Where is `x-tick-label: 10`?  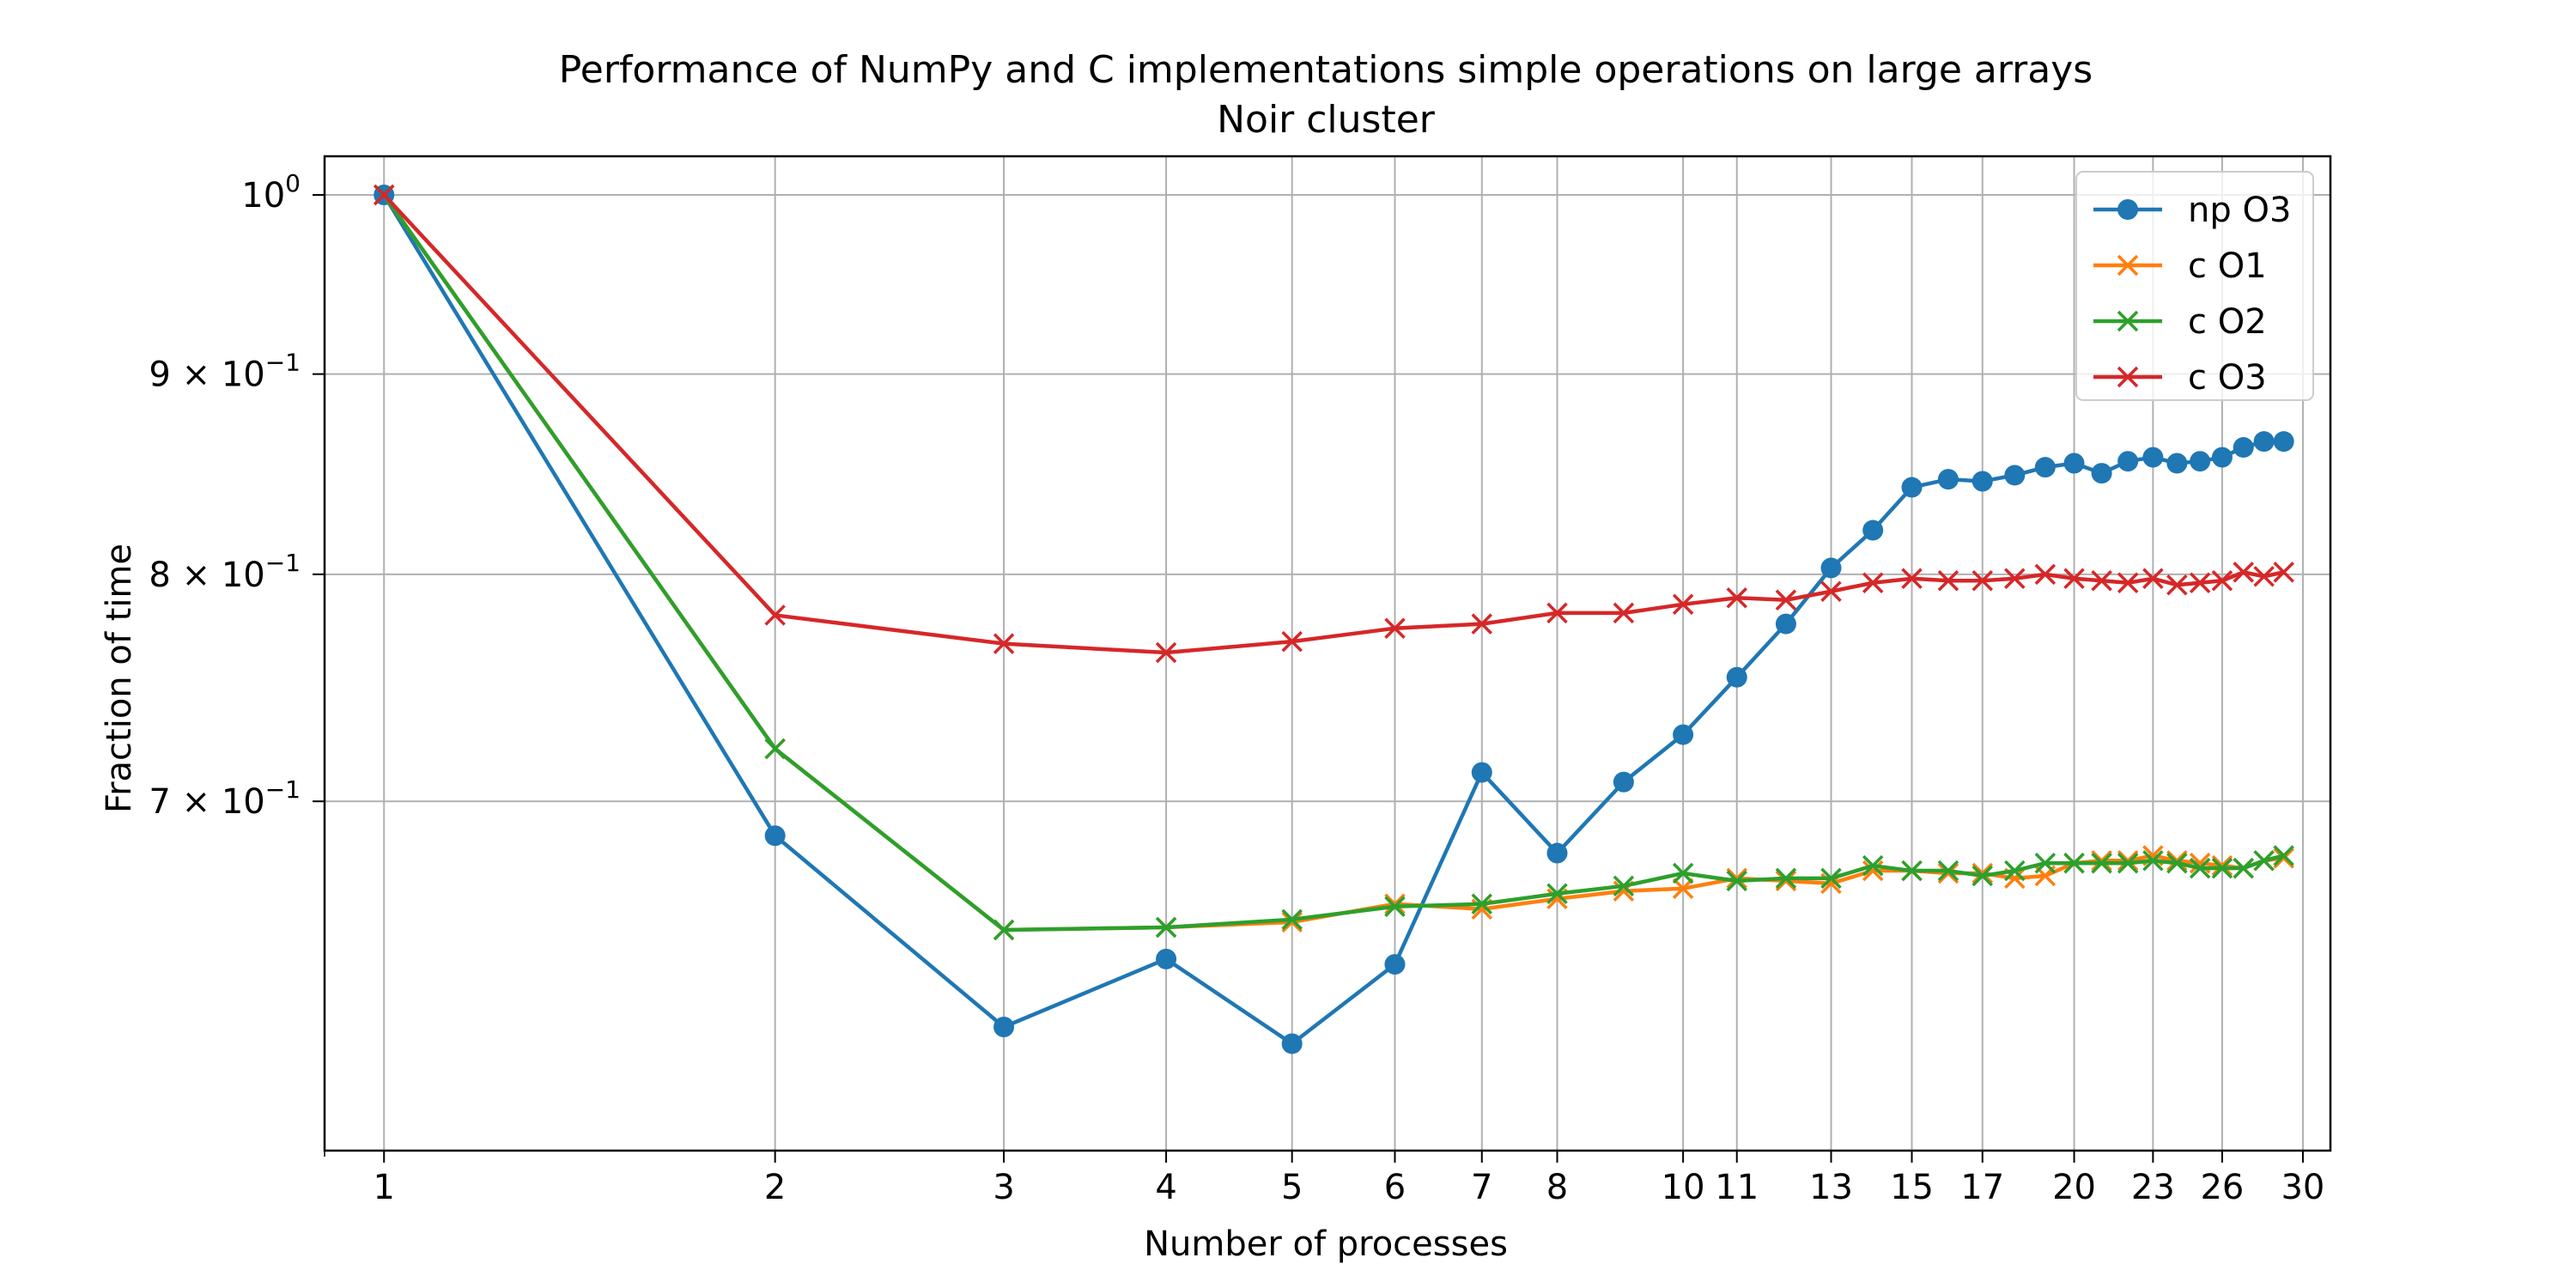
x-tick-label: 10 is located at coordinates (1683, 1188).